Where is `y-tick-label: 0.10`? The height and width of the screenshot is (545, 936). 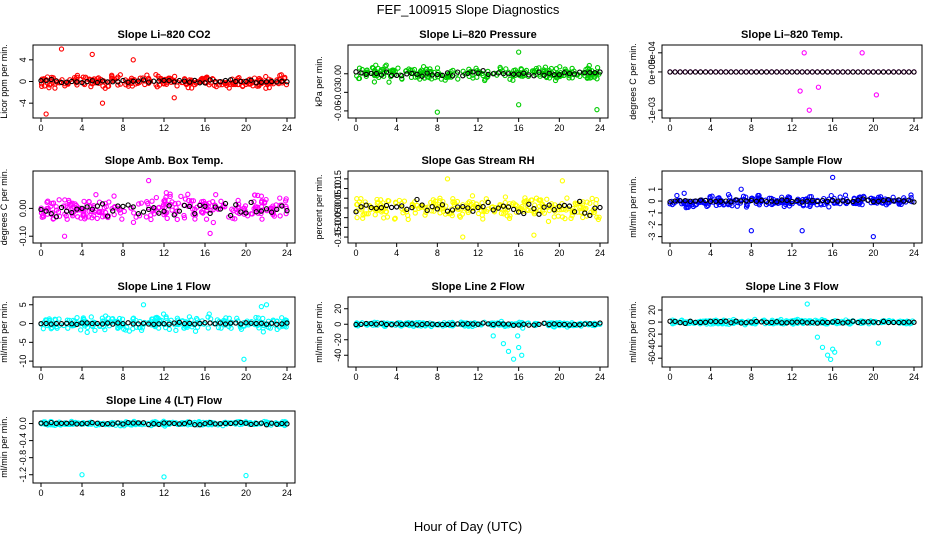 y-tick-label: 0.10 is located at coordinates (338, 189).